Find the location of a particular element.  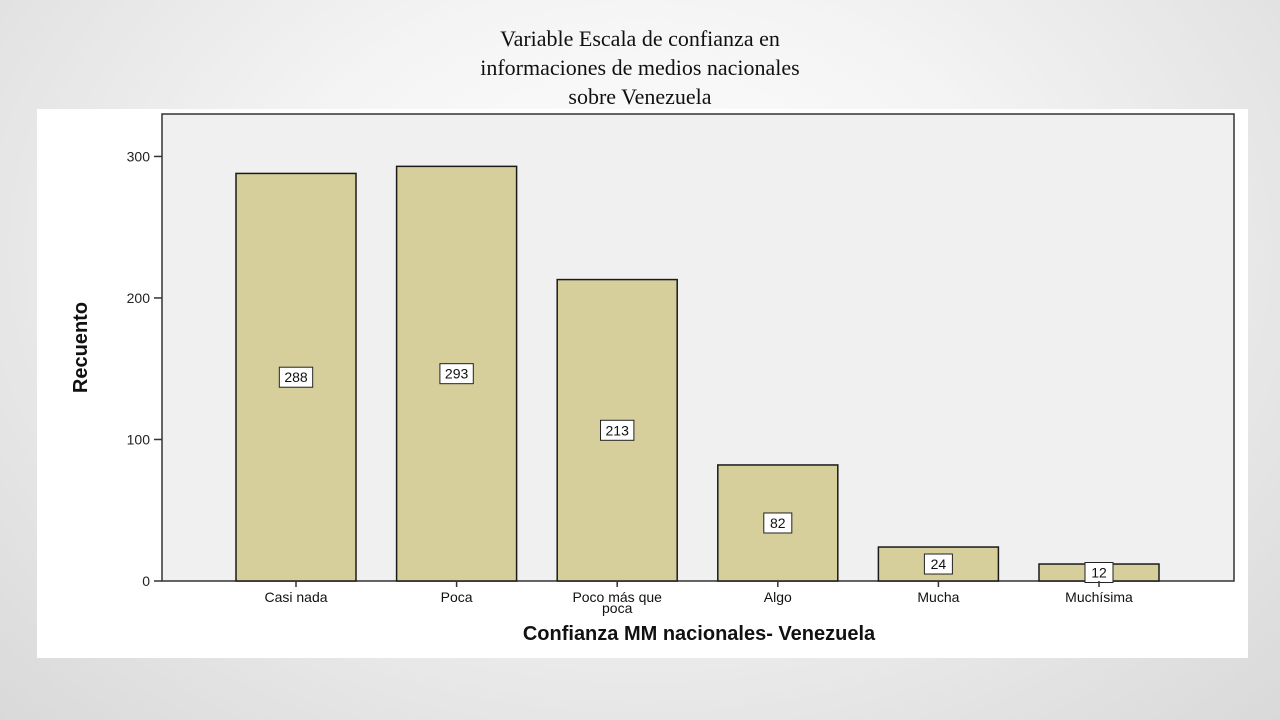

y-tick-label: 300 is located at coordinates (139, 156).